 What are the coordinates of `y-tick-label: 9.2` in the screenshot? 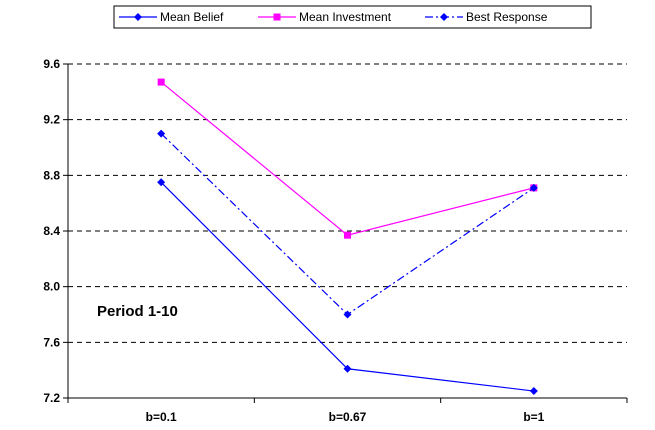 It's located at (51, 120).